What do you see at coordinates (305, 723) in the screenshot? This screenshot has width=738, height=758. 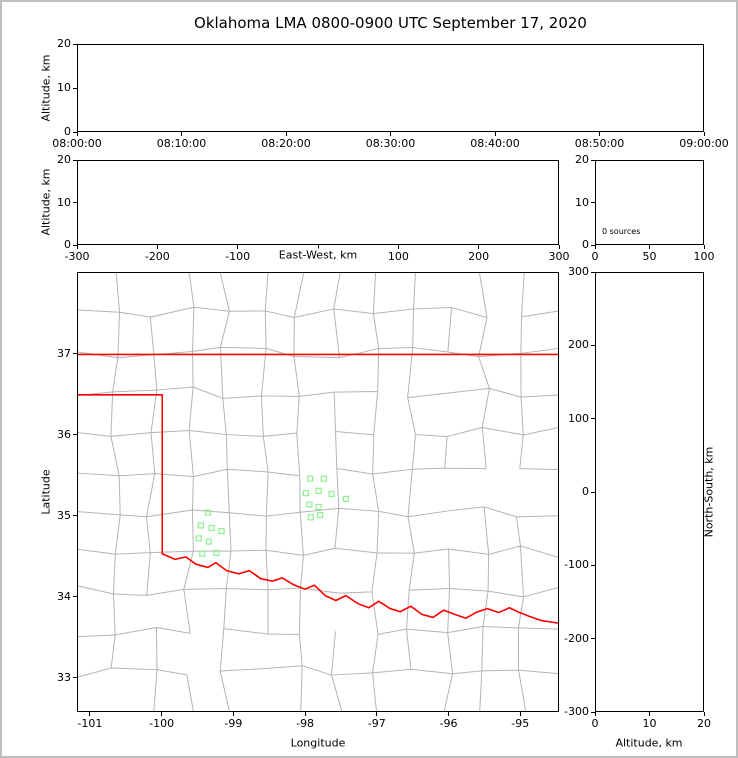 I see `tick-label: -98` at bounding box center [305, 723].